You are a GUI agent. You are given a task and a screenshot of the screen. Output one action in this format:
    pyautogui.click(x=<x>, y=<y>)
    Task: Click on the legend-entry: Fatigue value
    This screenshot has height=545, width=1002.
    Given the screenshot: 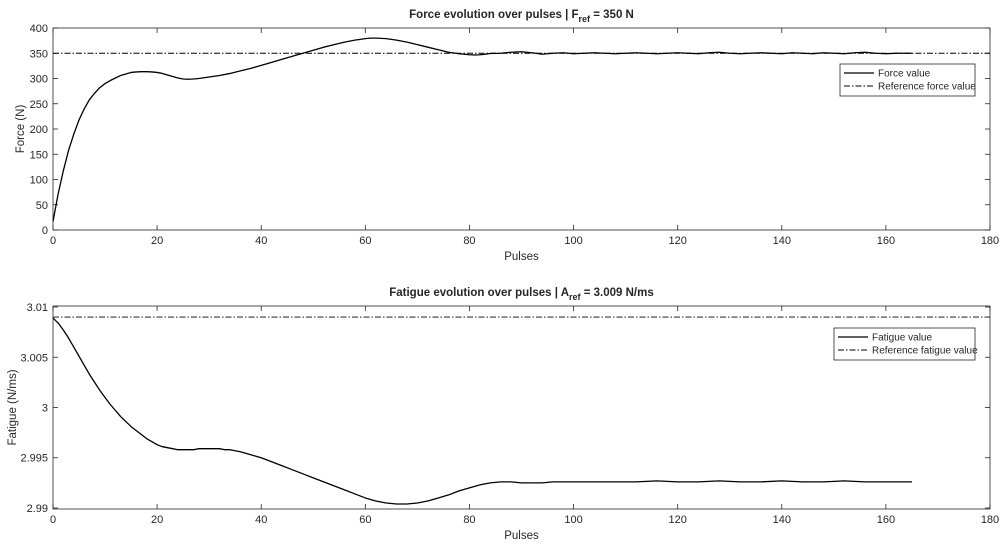 What is the action you would take?
    pyautogui.click(x=902, y=338)
    